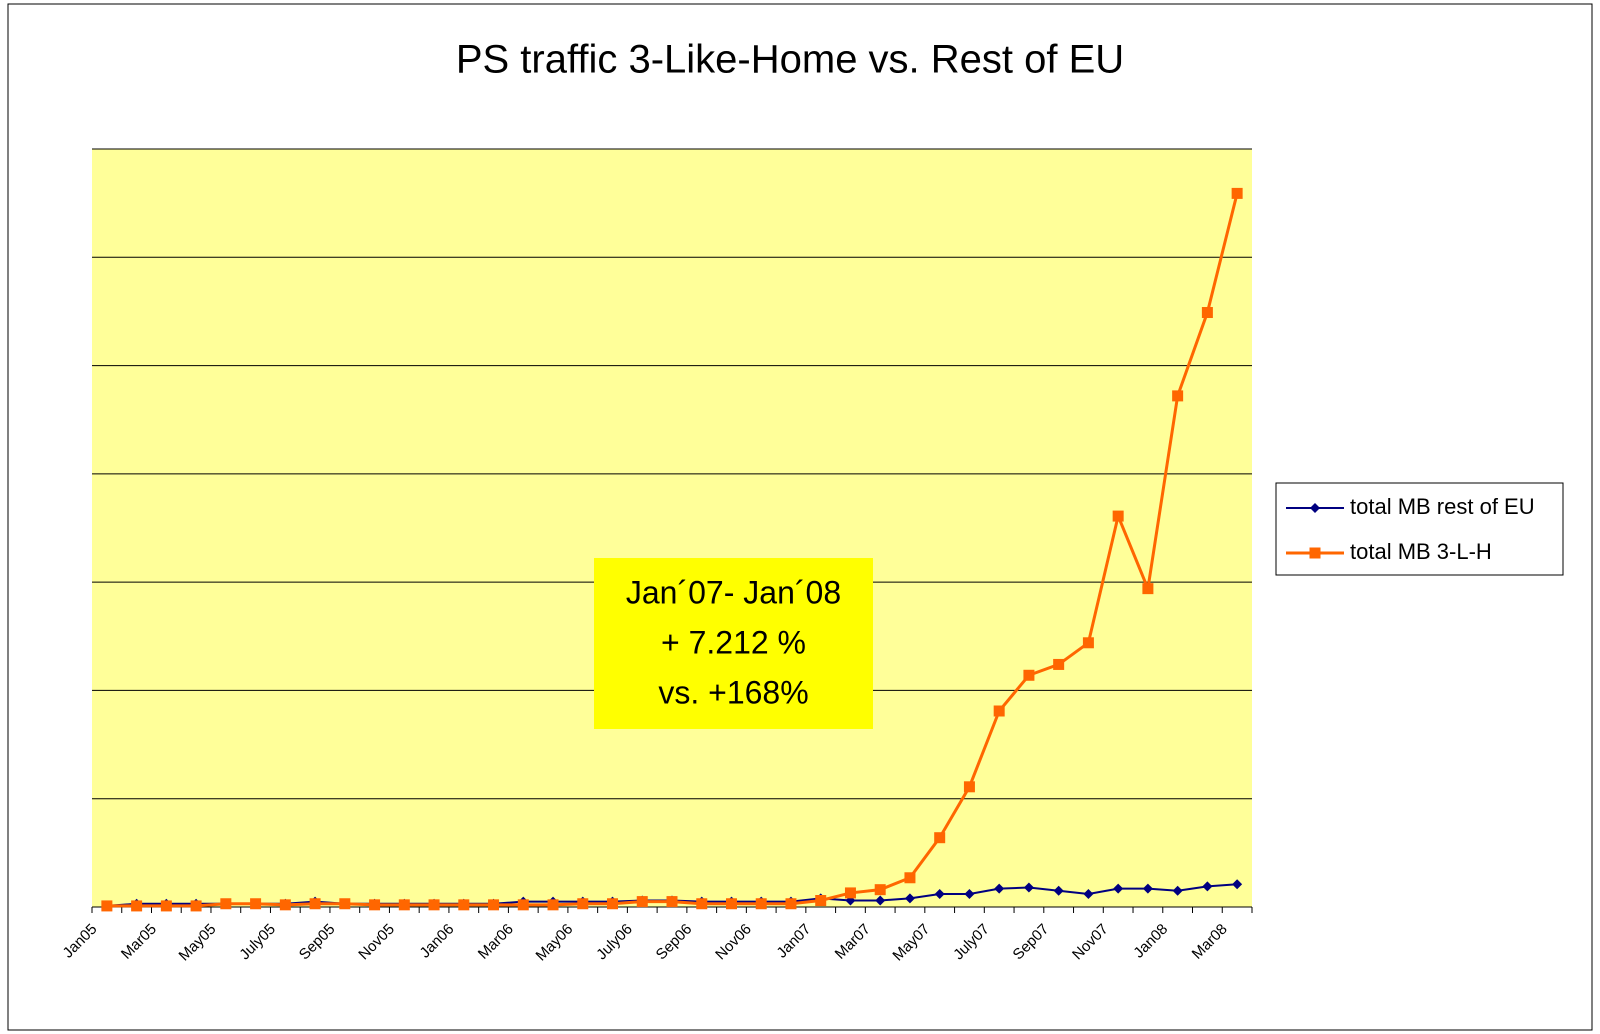 This screenshot has width=1600, height=1034. What do you see at coordinates (790, 60) in the screenshot?
I see `chart-title: PS traffic 3-Like-Home vs. Rest of EU` at bounding box center [790, 60].